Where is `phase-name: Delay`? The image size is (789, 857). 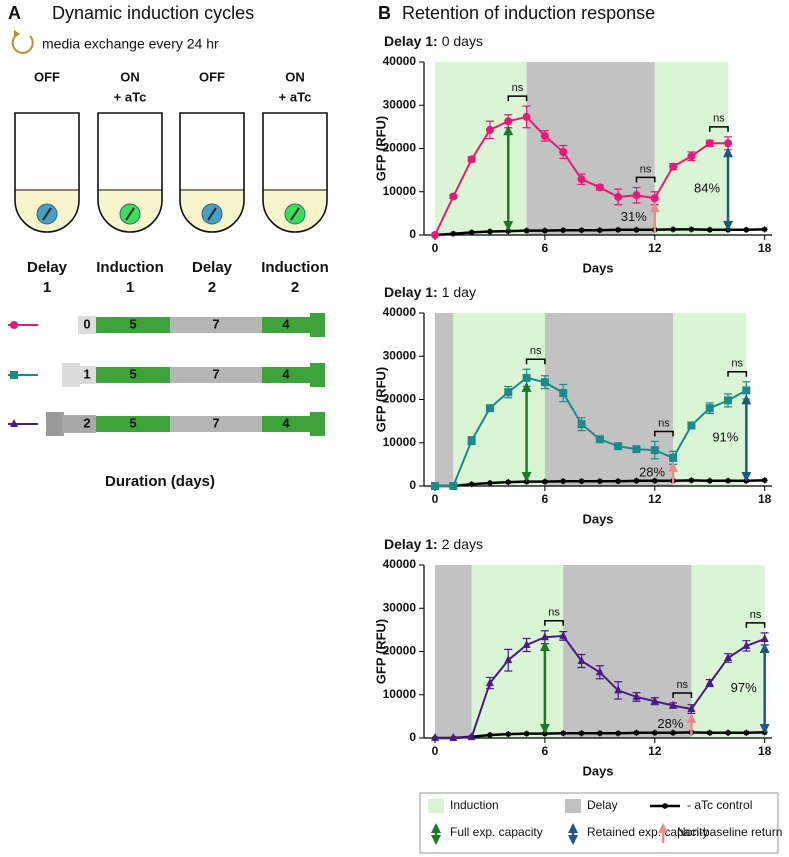
phase-name: Delay is located at coordinates (212, 267).